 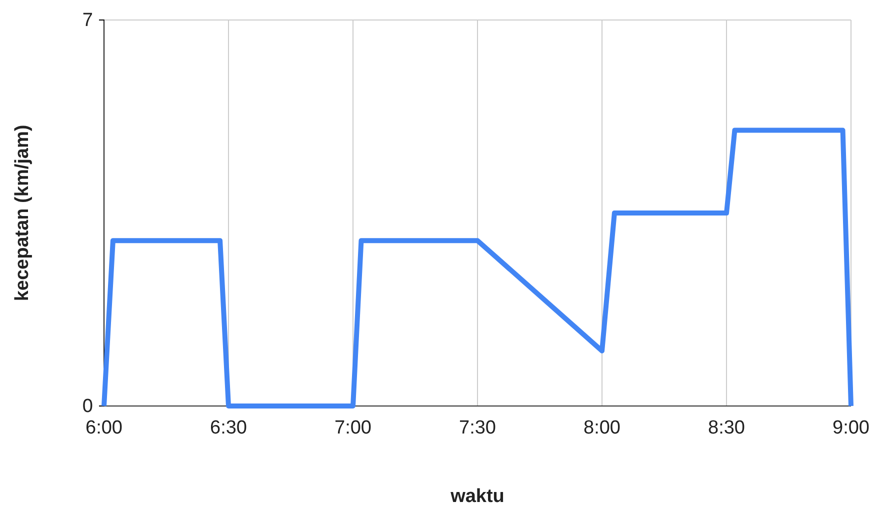 I want to click on y-axis-title: kecepatan (km/jam), so click(x=22, y=213).